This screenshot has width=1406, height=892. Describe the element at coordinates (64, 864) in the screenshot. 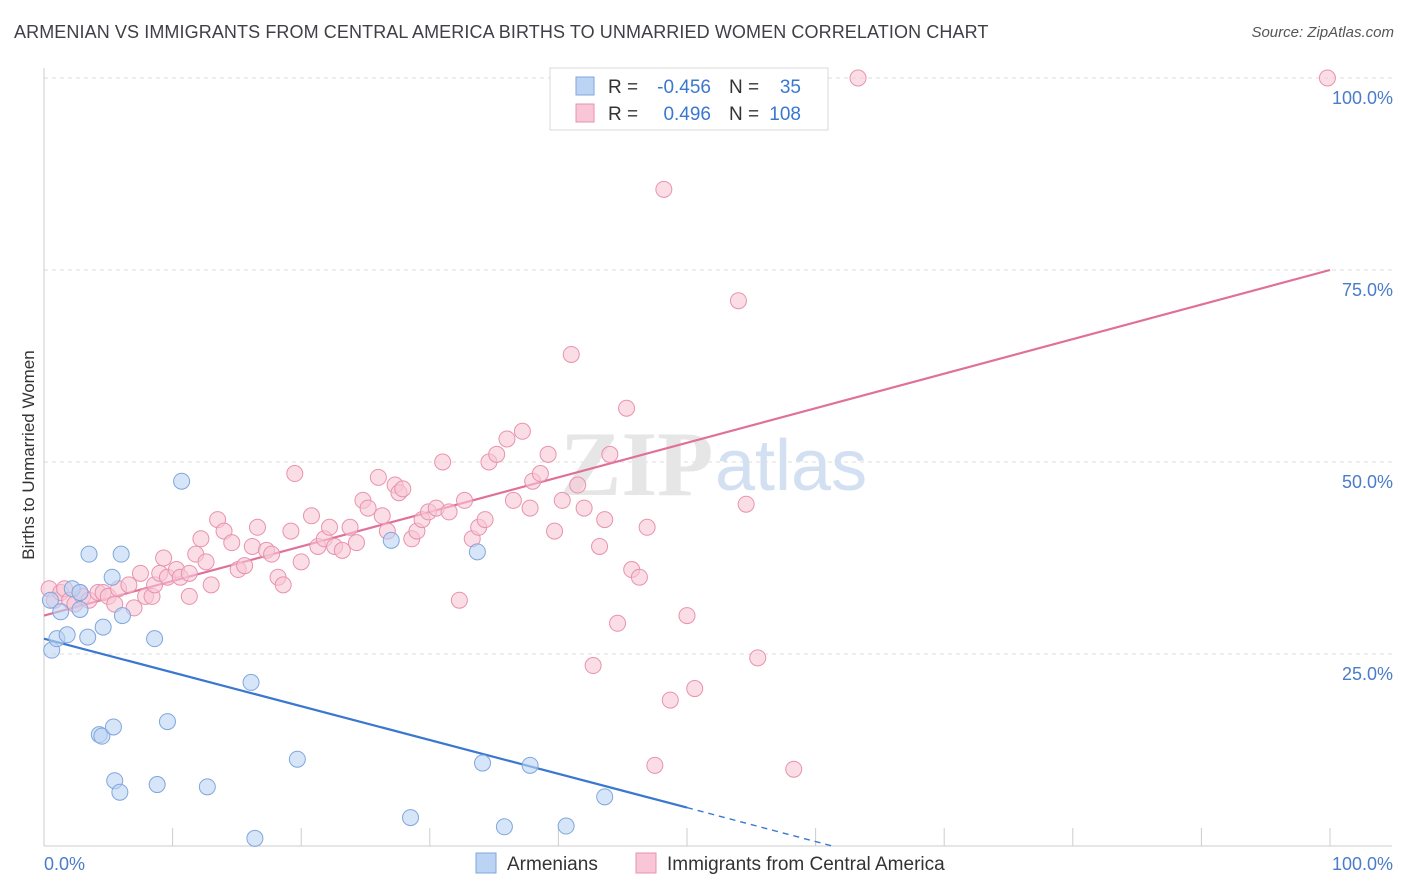

I see `x-tick-label-min: 0.0%` at that location.